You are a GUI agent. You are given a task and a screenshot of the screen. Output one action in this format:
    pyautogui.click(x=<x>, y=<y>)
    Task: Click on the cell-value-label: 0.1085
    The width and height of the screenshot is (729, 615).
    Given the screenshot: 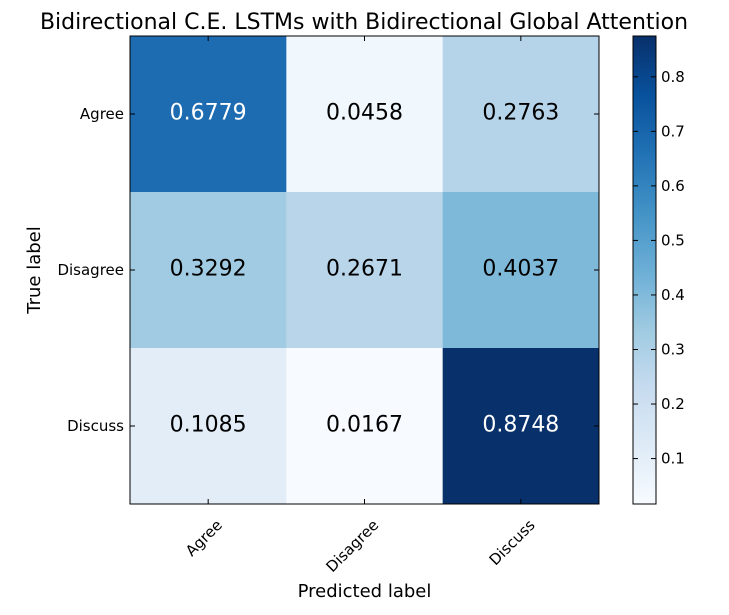 What is the action you would take?
    pyautogui.click(x=208, y=425)
    